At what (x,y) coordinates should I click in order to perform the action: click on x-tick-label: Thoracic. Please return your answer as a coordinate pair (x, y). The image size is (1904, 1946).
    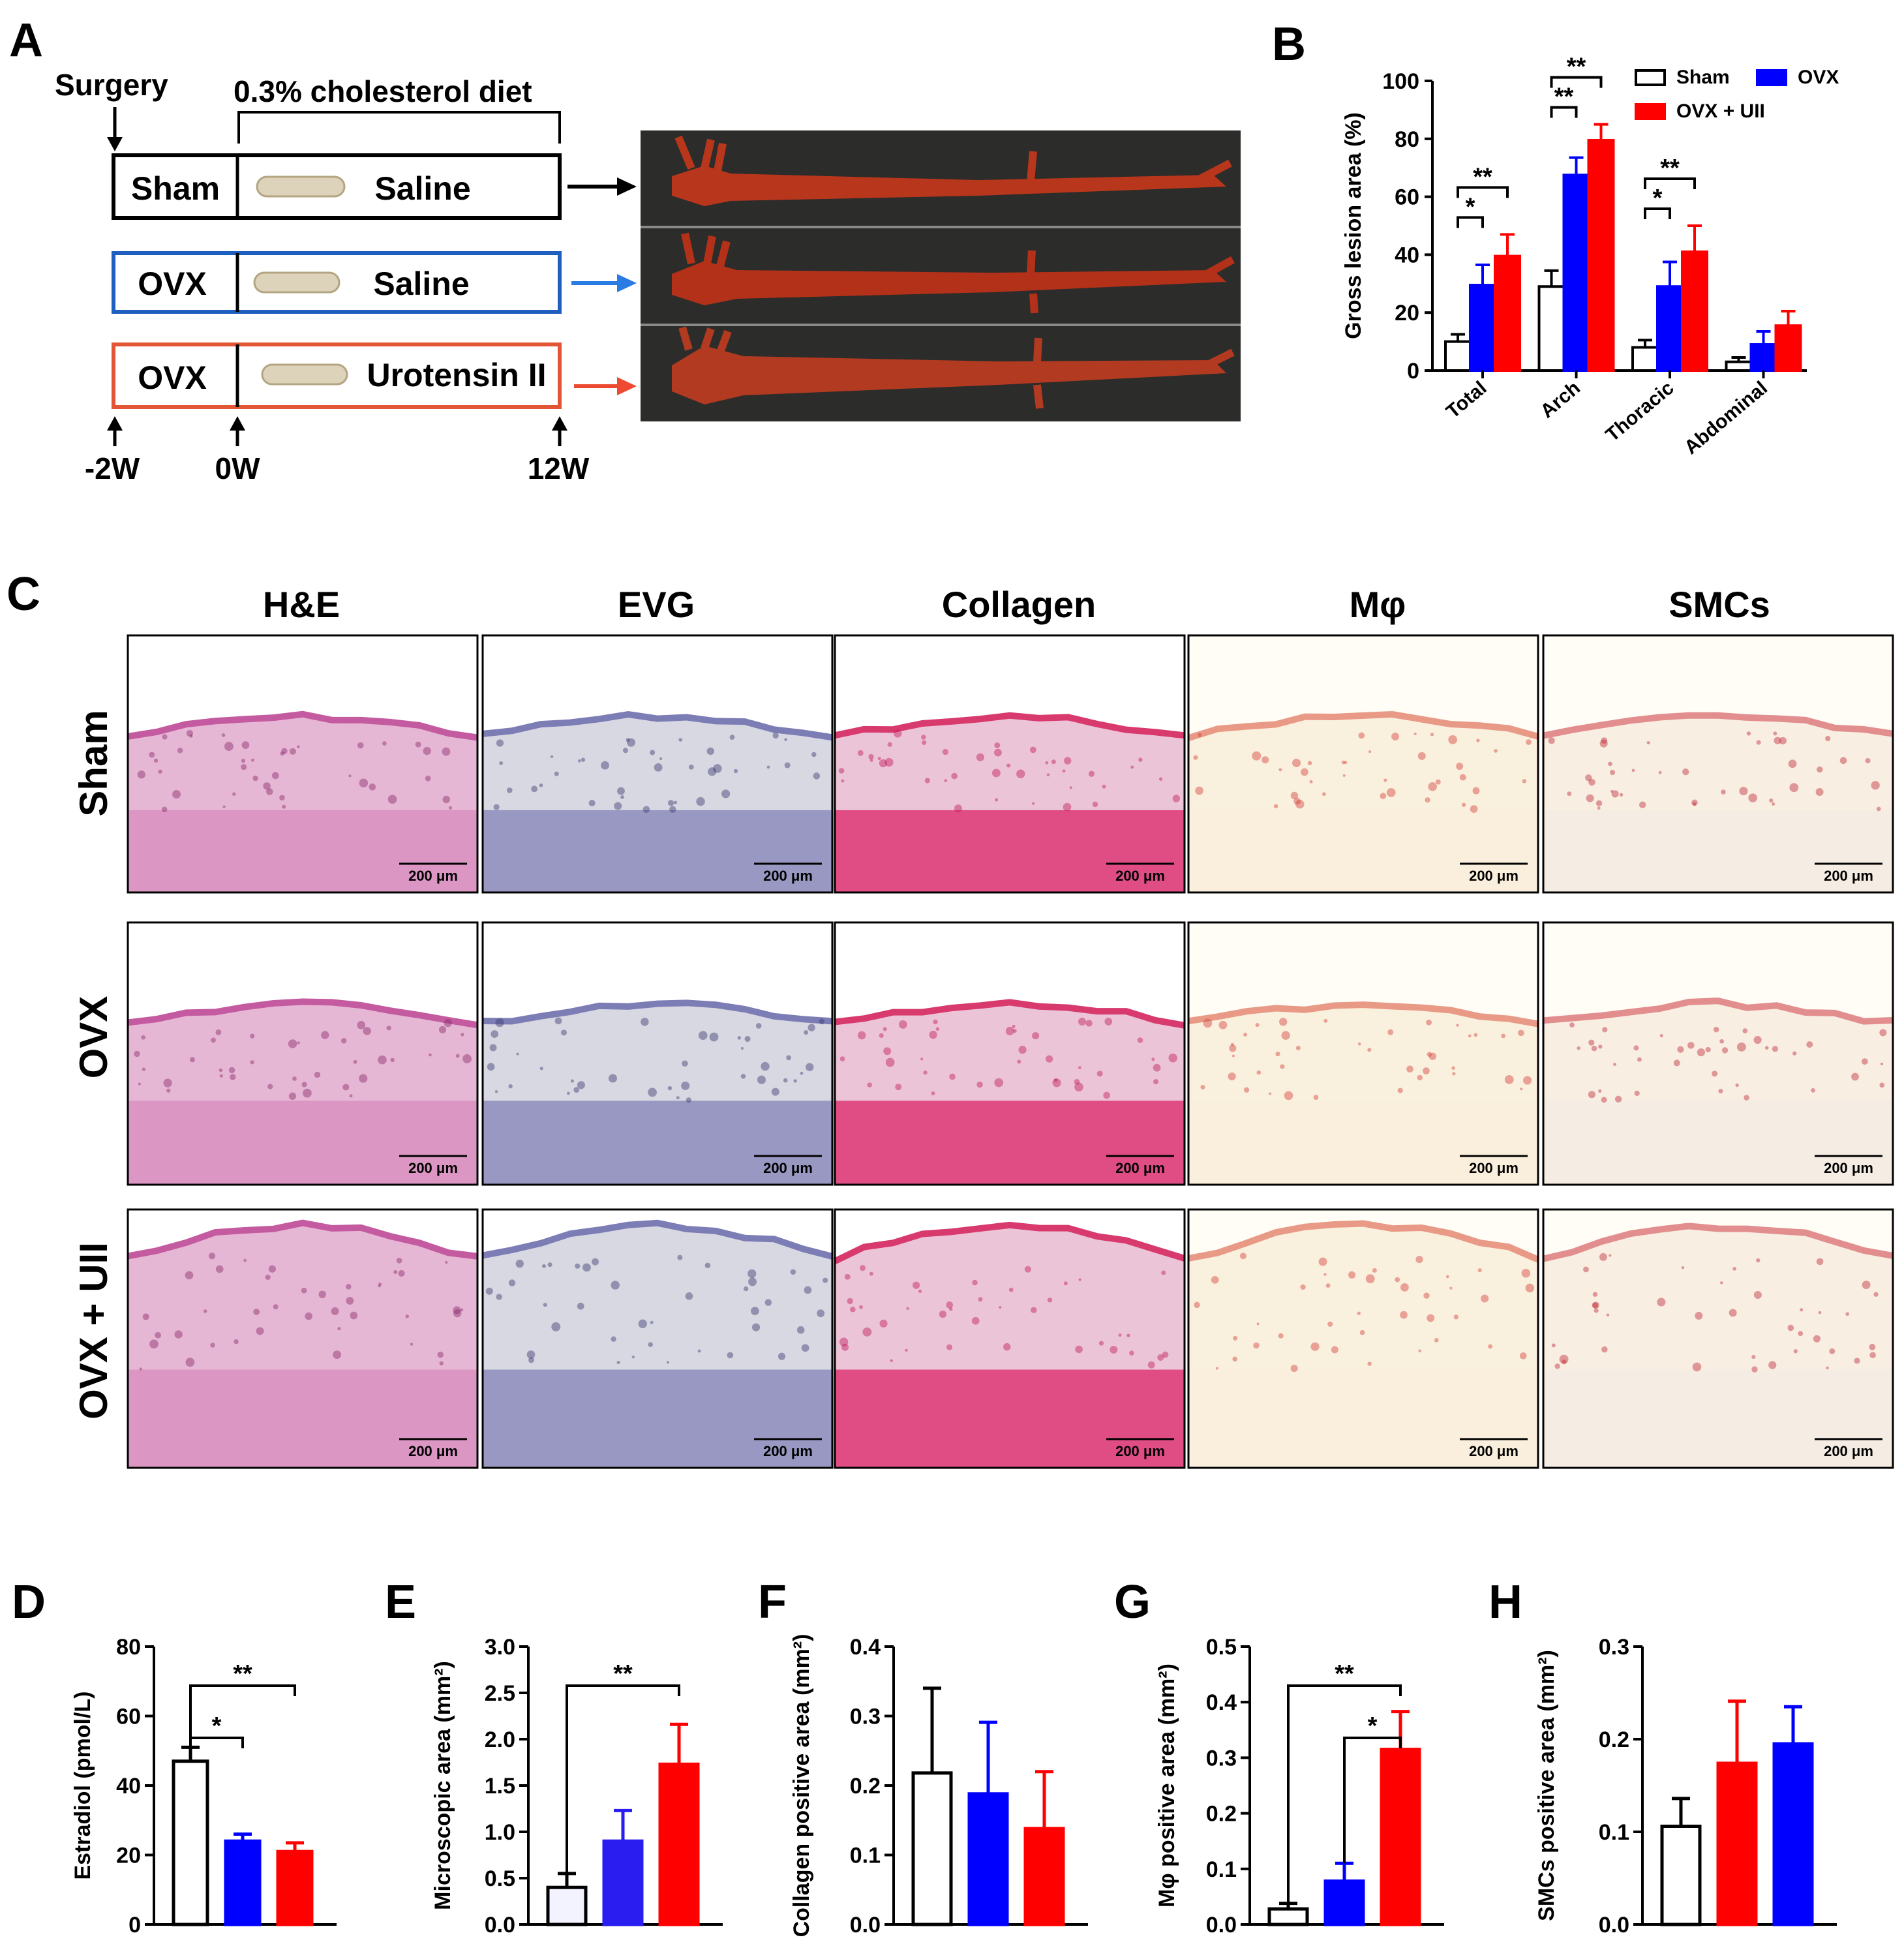
    Looking at the image, I should click on (1640, 411).